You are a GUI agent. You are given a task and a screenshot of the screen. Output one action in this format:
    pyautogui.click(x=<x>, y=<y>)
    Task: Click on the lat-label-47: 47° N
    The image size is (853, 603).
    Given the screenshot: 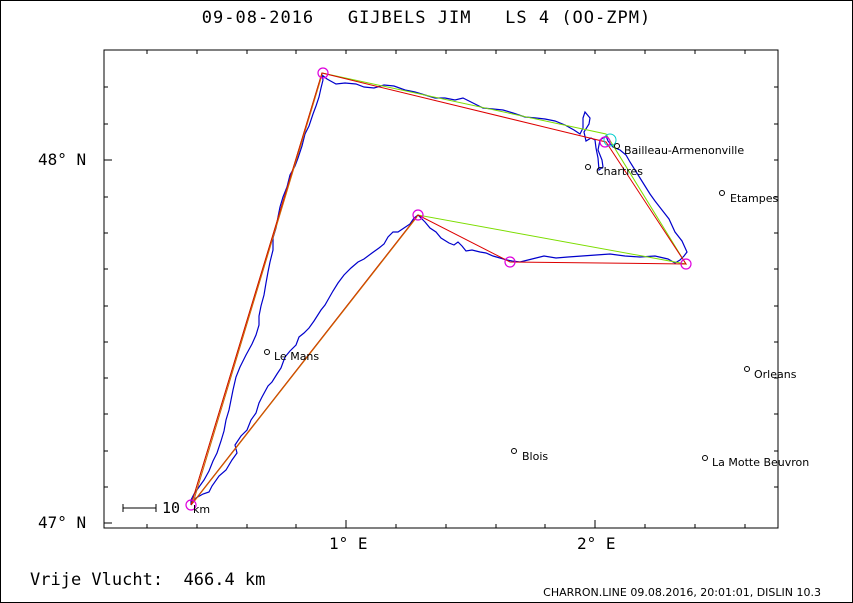 What is the action you would take?
    pyautogui.click(x=62, y=522)
    